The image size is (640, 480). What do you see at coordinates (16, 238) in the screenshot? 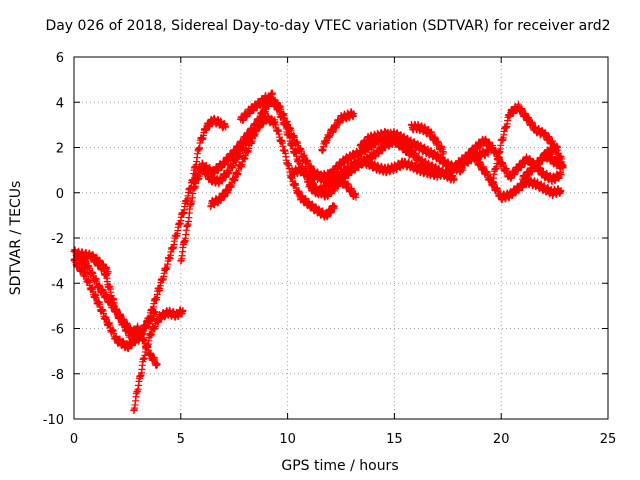
I see `y-axis-label: SDTVAR / TECUs` at bounding box center [16, 238].